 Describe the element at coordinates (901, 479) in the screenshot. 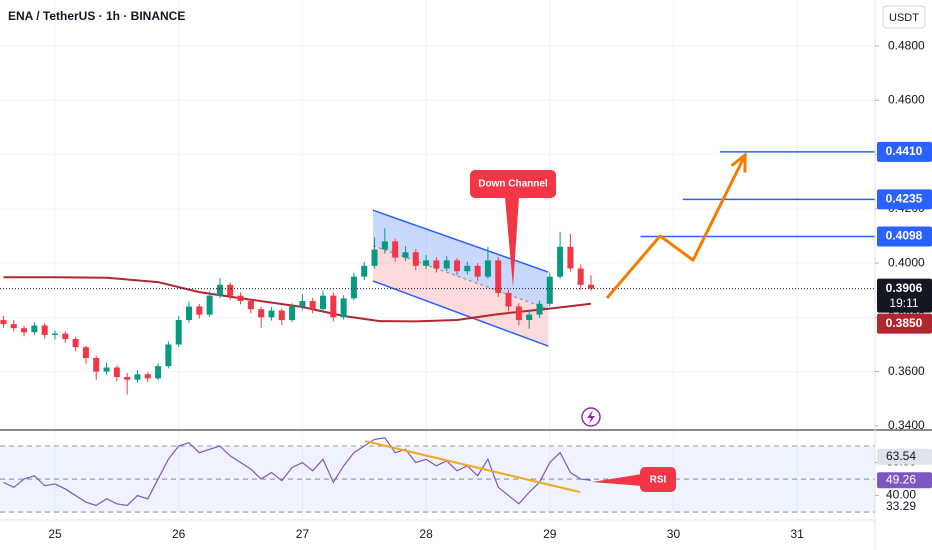

I see `rsi-badge-label: 49.26` at that location.